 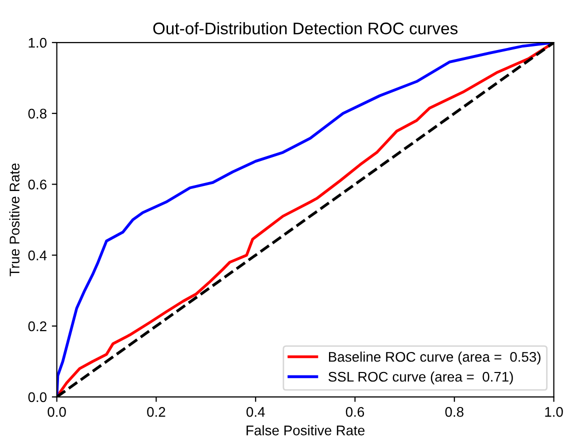 I want to click on x-axis-title: False Positive Rate, so click(x=305, y=430).